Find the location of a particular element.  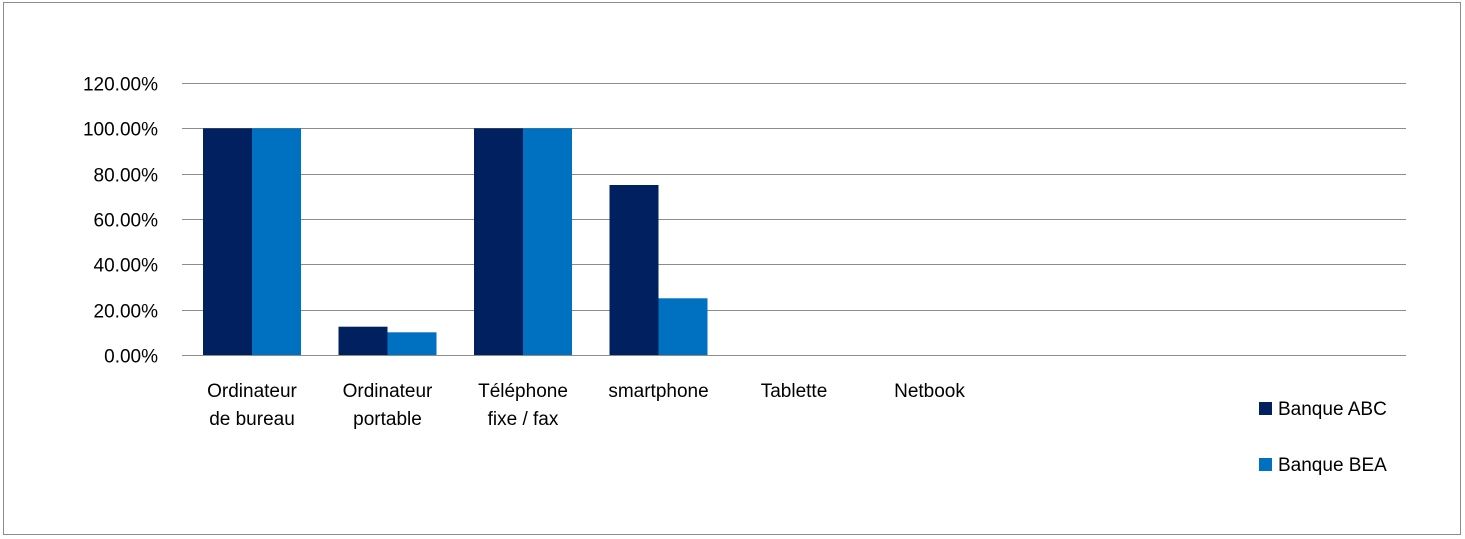

x-category-label-line: Tablette is located at coordinates (794, 391).